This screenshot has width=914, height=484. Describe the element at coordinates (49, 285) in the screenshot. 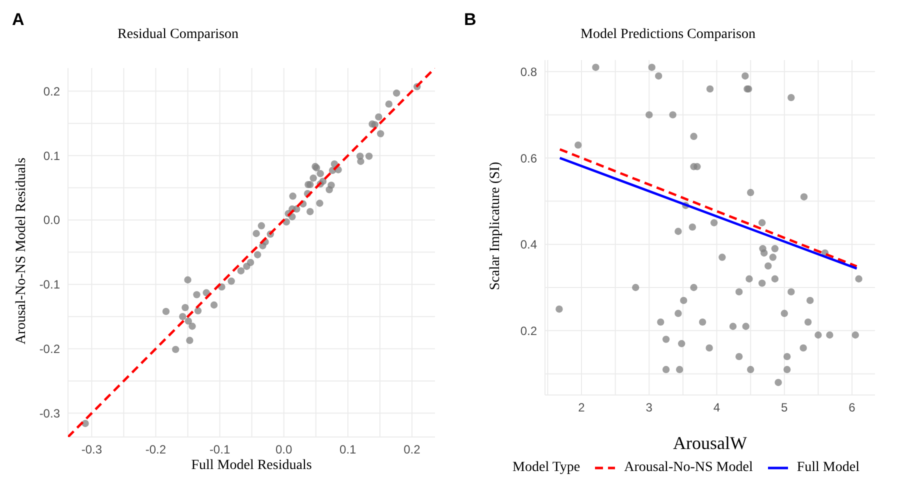

I see `y-tick-label: -0.1` at that location.